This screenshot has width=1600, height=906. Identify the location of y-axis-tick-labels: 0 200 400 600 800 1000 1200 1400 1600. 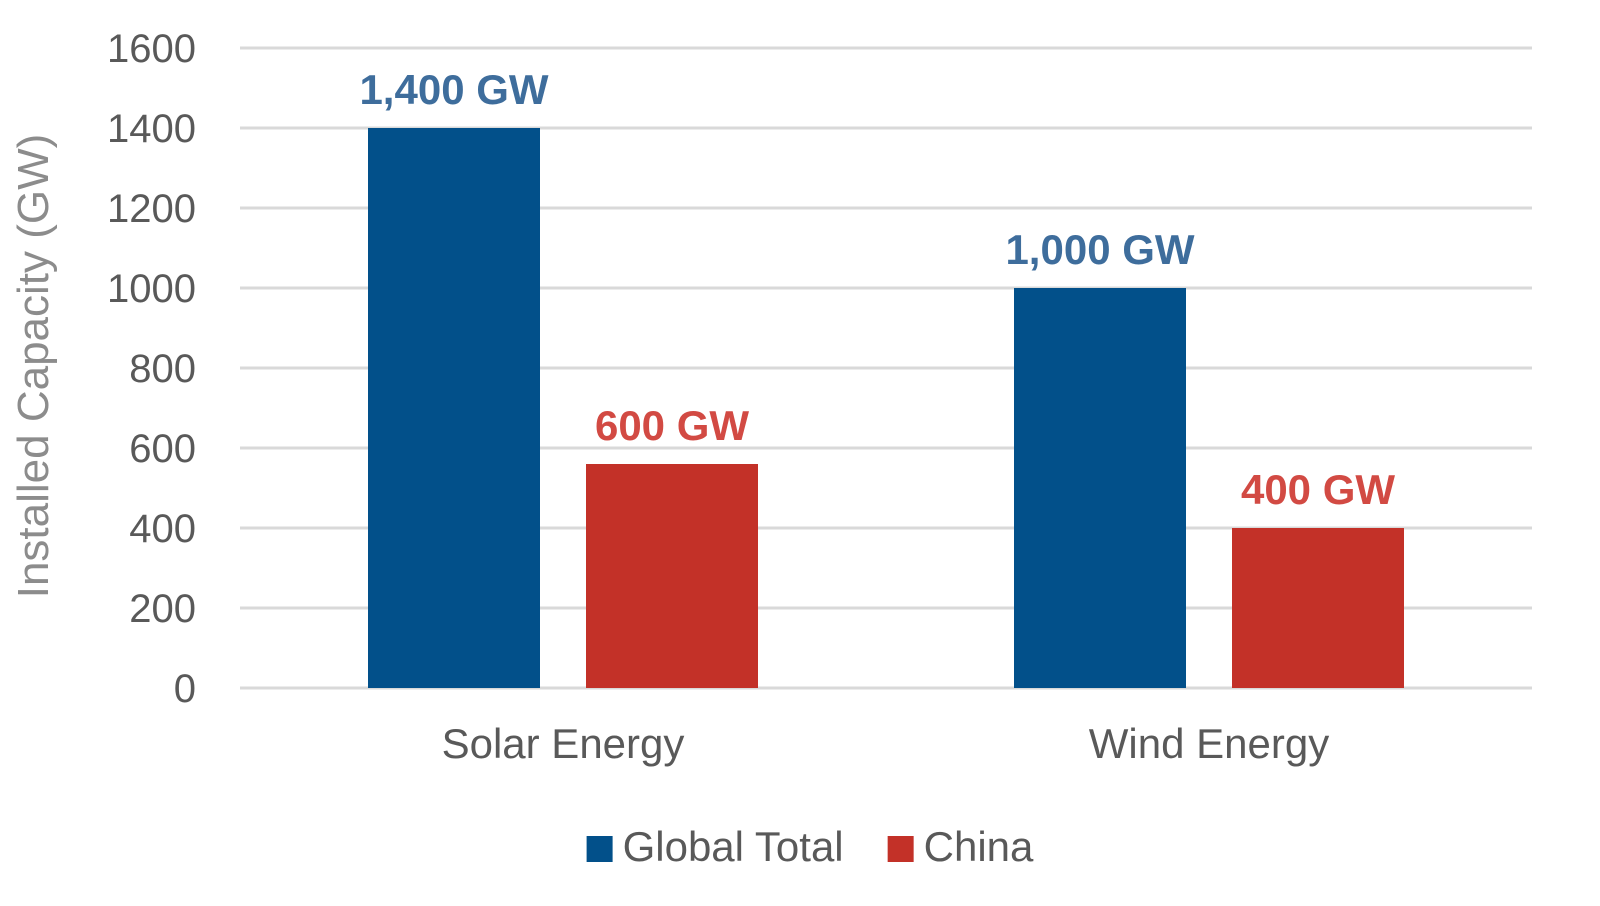
(151, 369).